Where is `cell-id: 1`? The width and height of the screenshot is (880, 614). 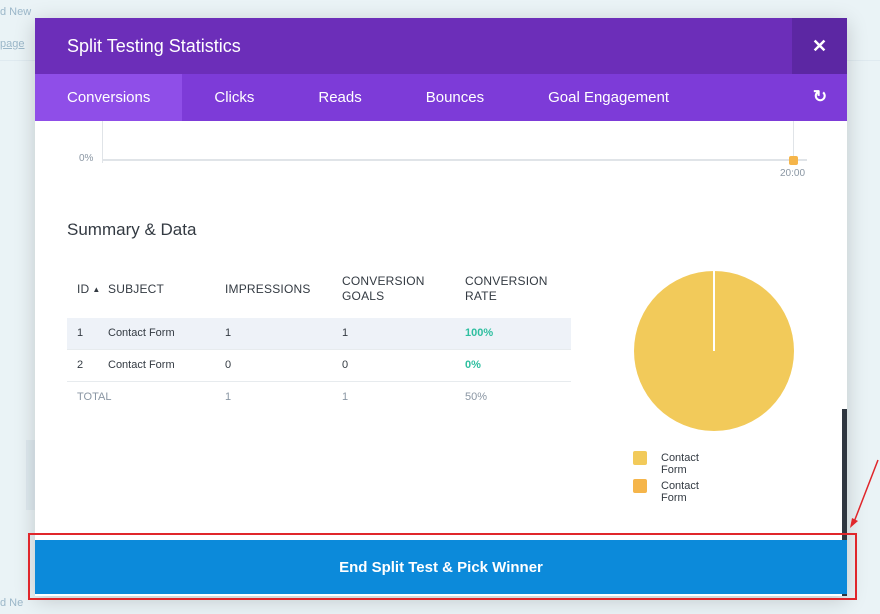
cell-id: 1 is located at coordinates (80, 333).